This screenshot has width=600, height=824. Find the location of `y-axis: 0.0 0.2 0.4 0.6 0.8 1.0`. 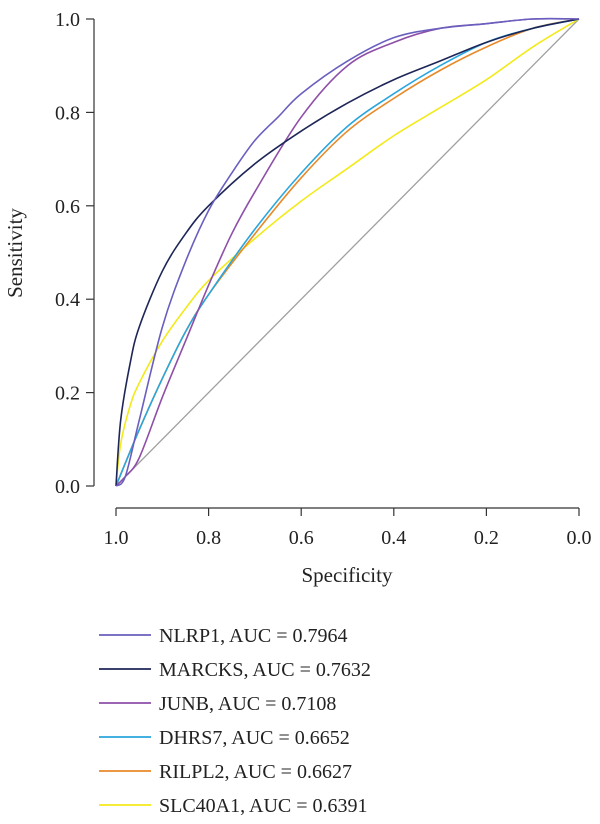

y-axis: 0.0 0.2 0.4 0.6 0.8 1.0 is located at coordinates (74, 253).